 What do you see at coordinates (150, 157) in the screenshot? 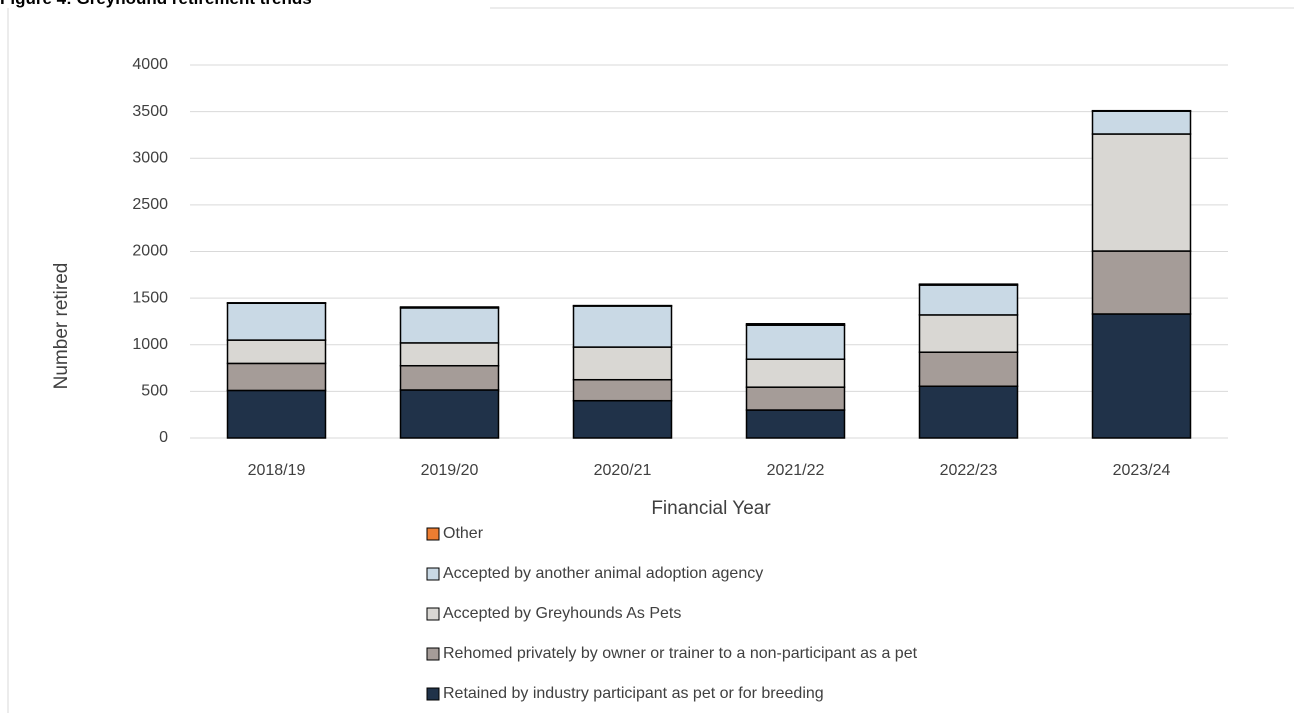
I see `y-tick-label: 3000` at bounding box center [150, 157].